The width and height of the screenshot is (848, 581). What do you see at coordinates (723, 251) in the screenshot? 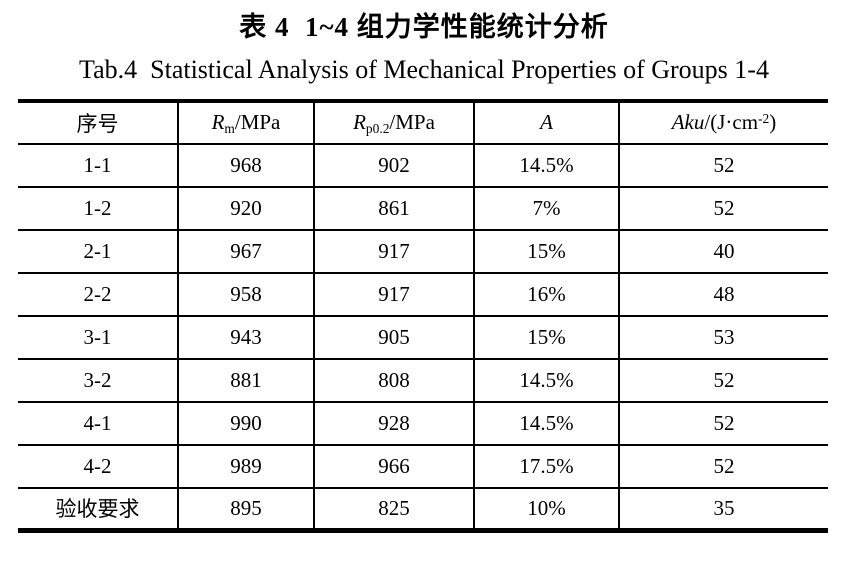
I see `cell-aku: 40` at bounding box center [723, 251].